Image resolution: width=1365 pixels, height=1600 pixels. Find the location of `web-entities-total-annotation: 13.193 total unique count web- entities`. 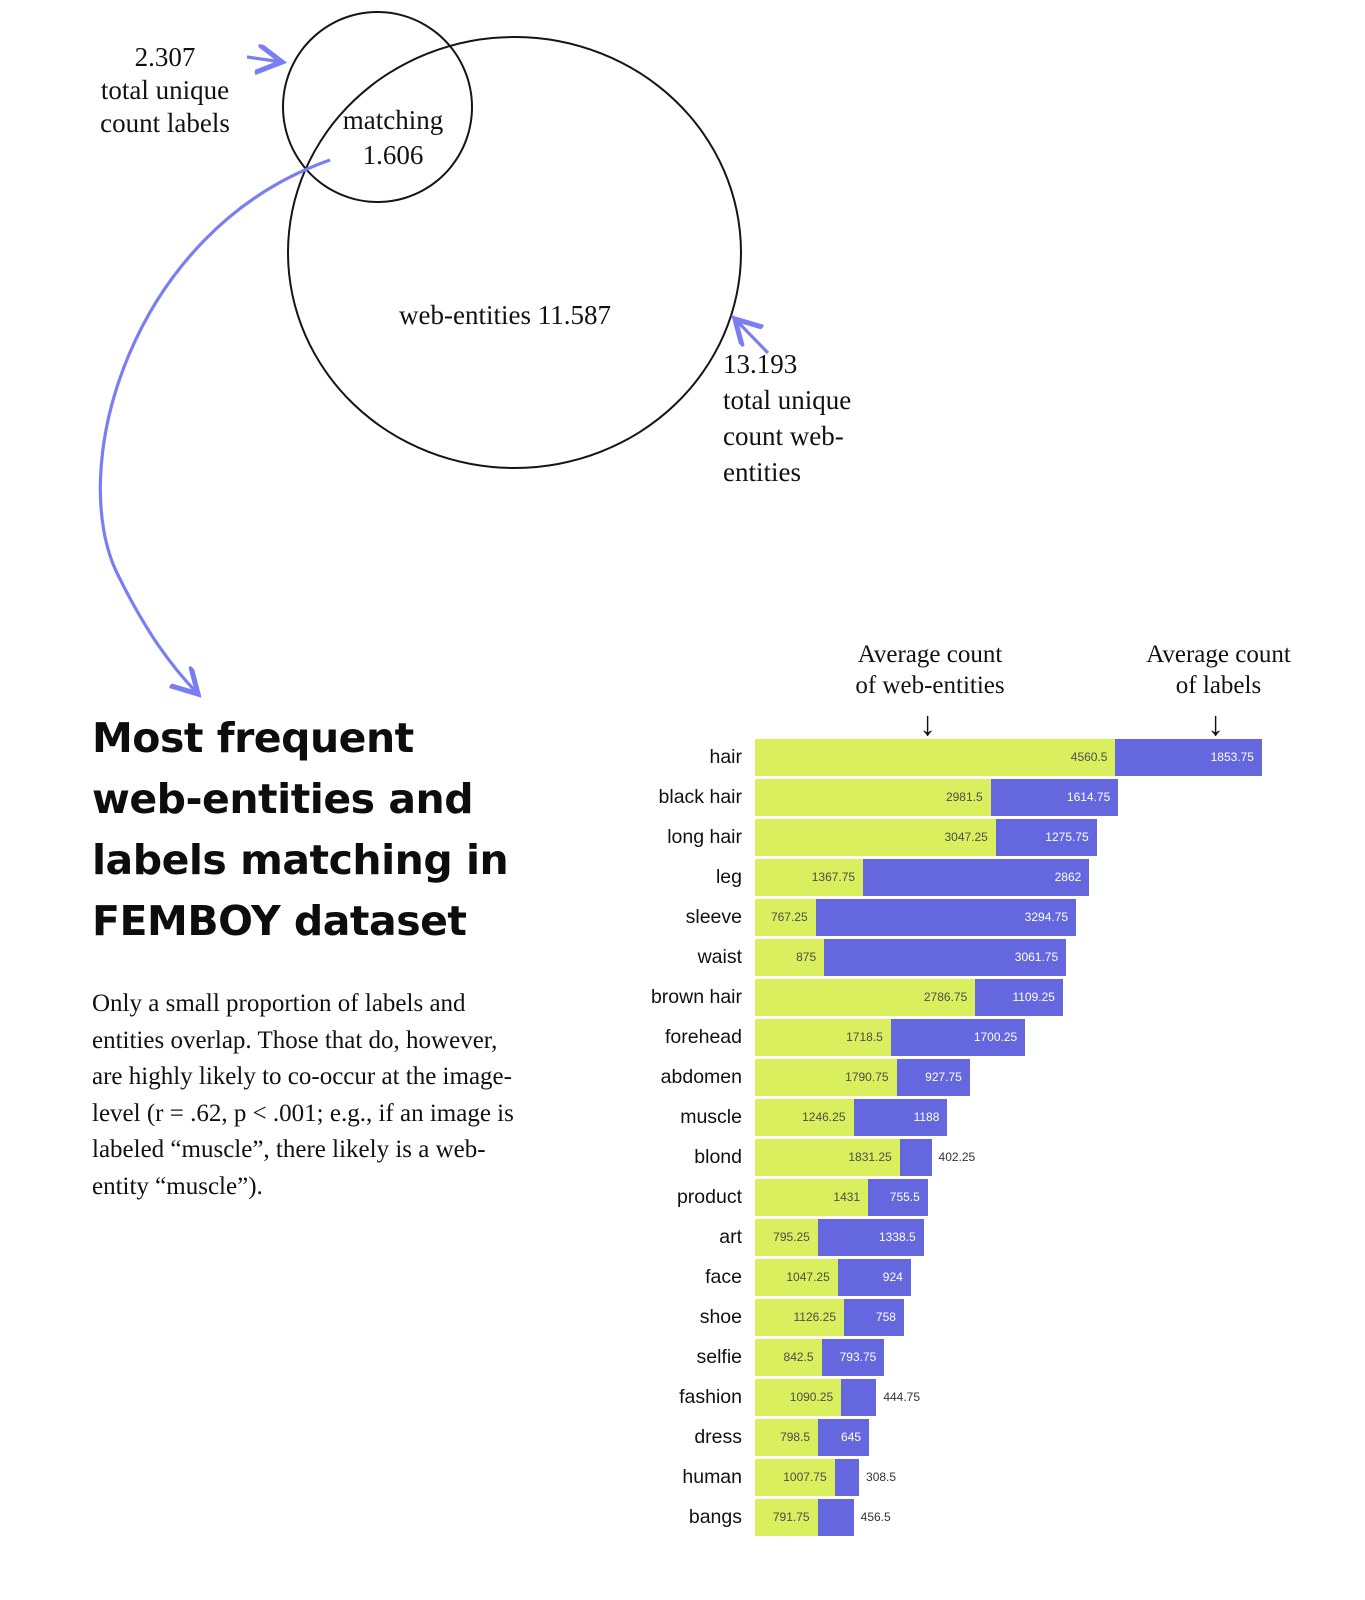

web-entities-total-annotation: 13.193 total unique count web- entities is located at coordinates (813, 418).